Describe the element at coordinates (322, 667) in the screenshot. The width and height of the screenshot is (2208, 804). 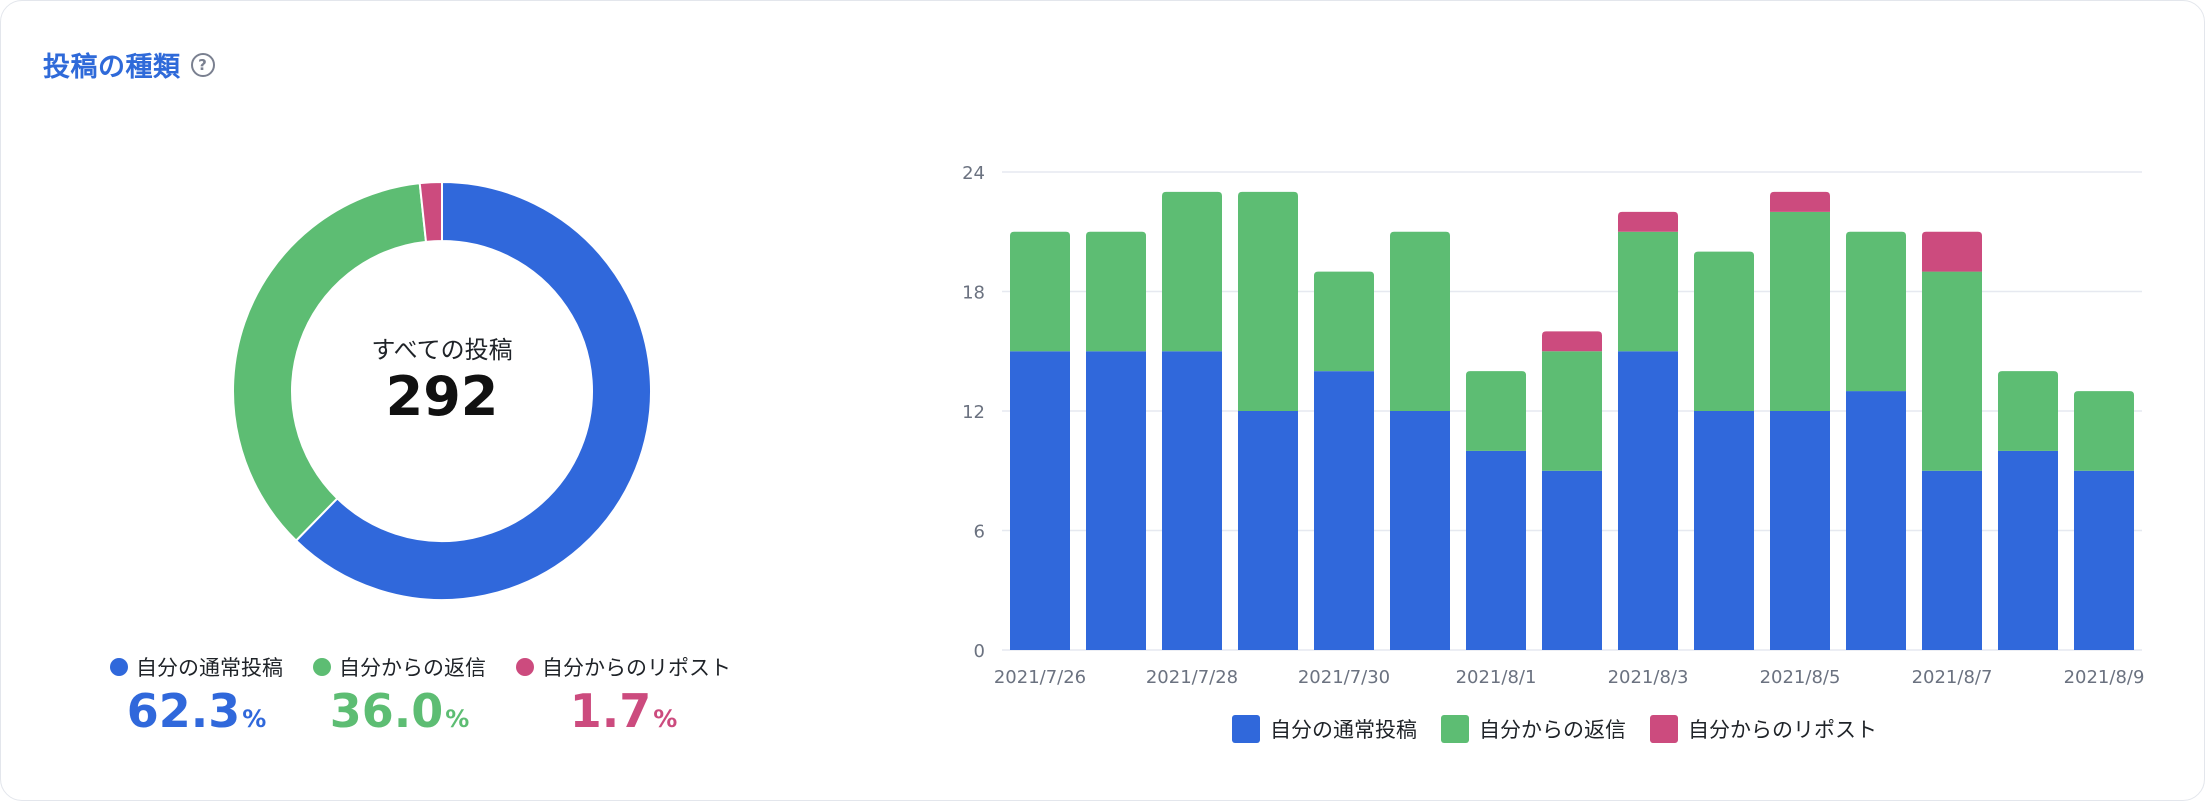
I see `reply-dot-icon` at that location.